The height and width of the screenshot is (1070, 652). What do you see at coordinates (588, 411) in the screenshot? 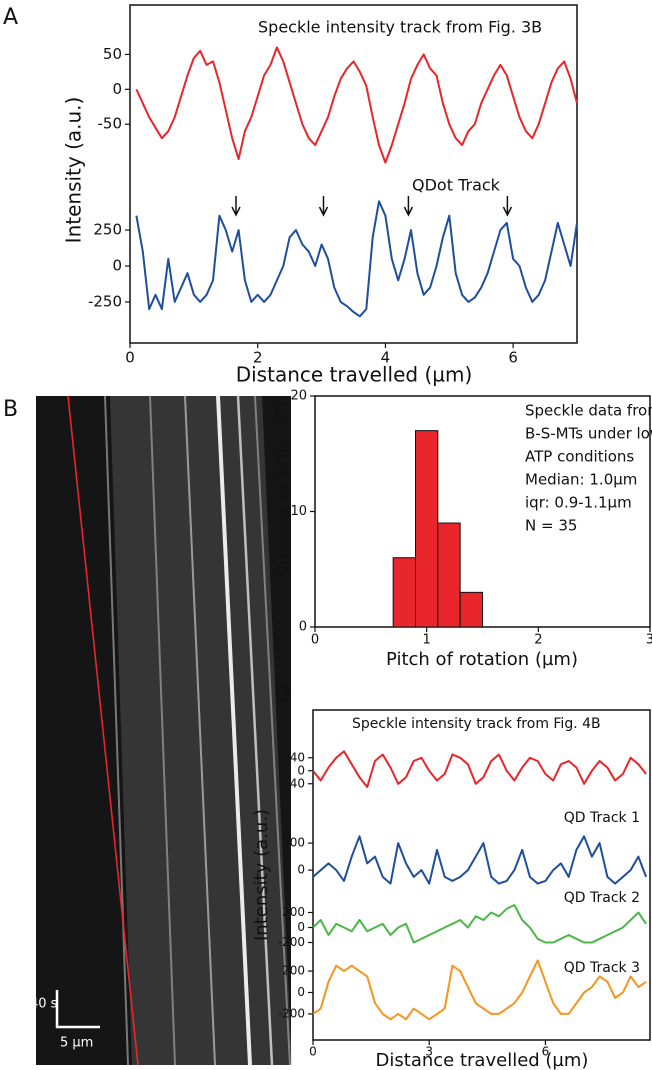
I see `annotation: Speckle data from` at bounding box center [588, 411].